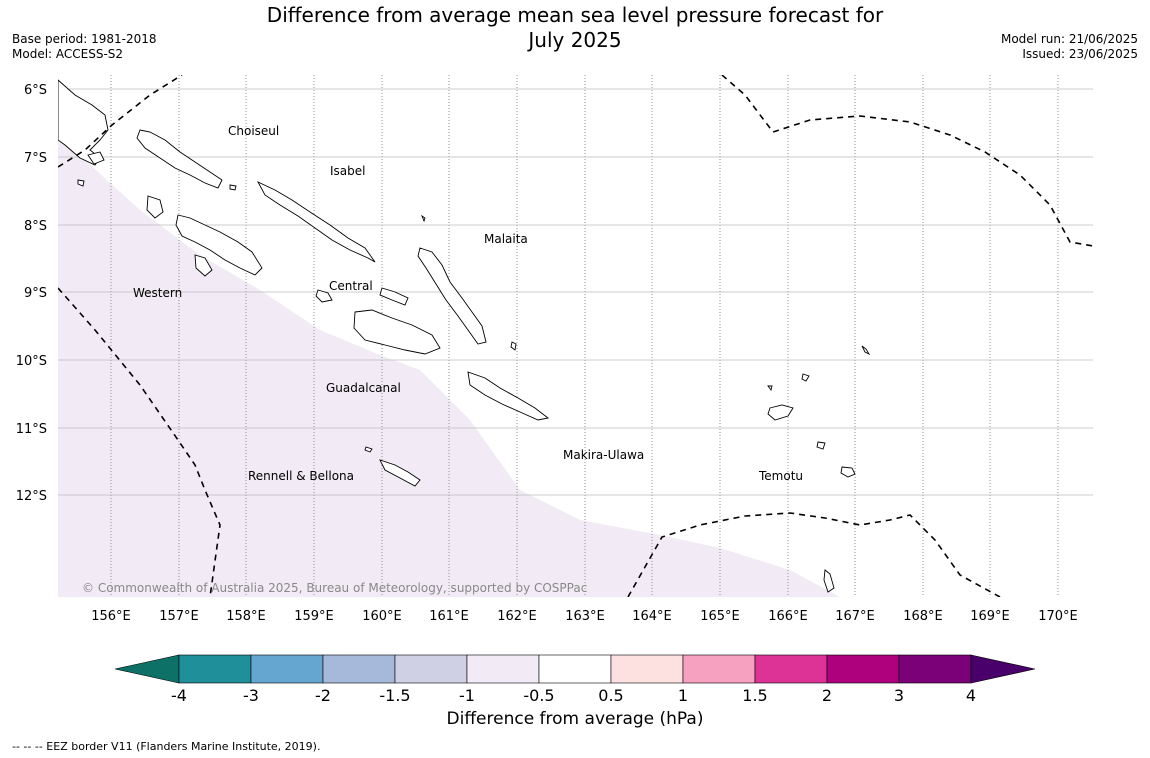  What do you see at coordinates (31, 429) in the screenshot?
I see `lat-label: 11°S` at bounding box center [31, 429].